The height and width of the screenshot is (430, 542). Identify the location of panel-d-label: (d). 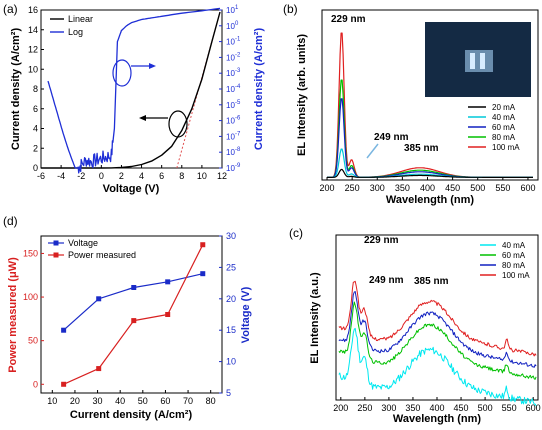
(10, 221).